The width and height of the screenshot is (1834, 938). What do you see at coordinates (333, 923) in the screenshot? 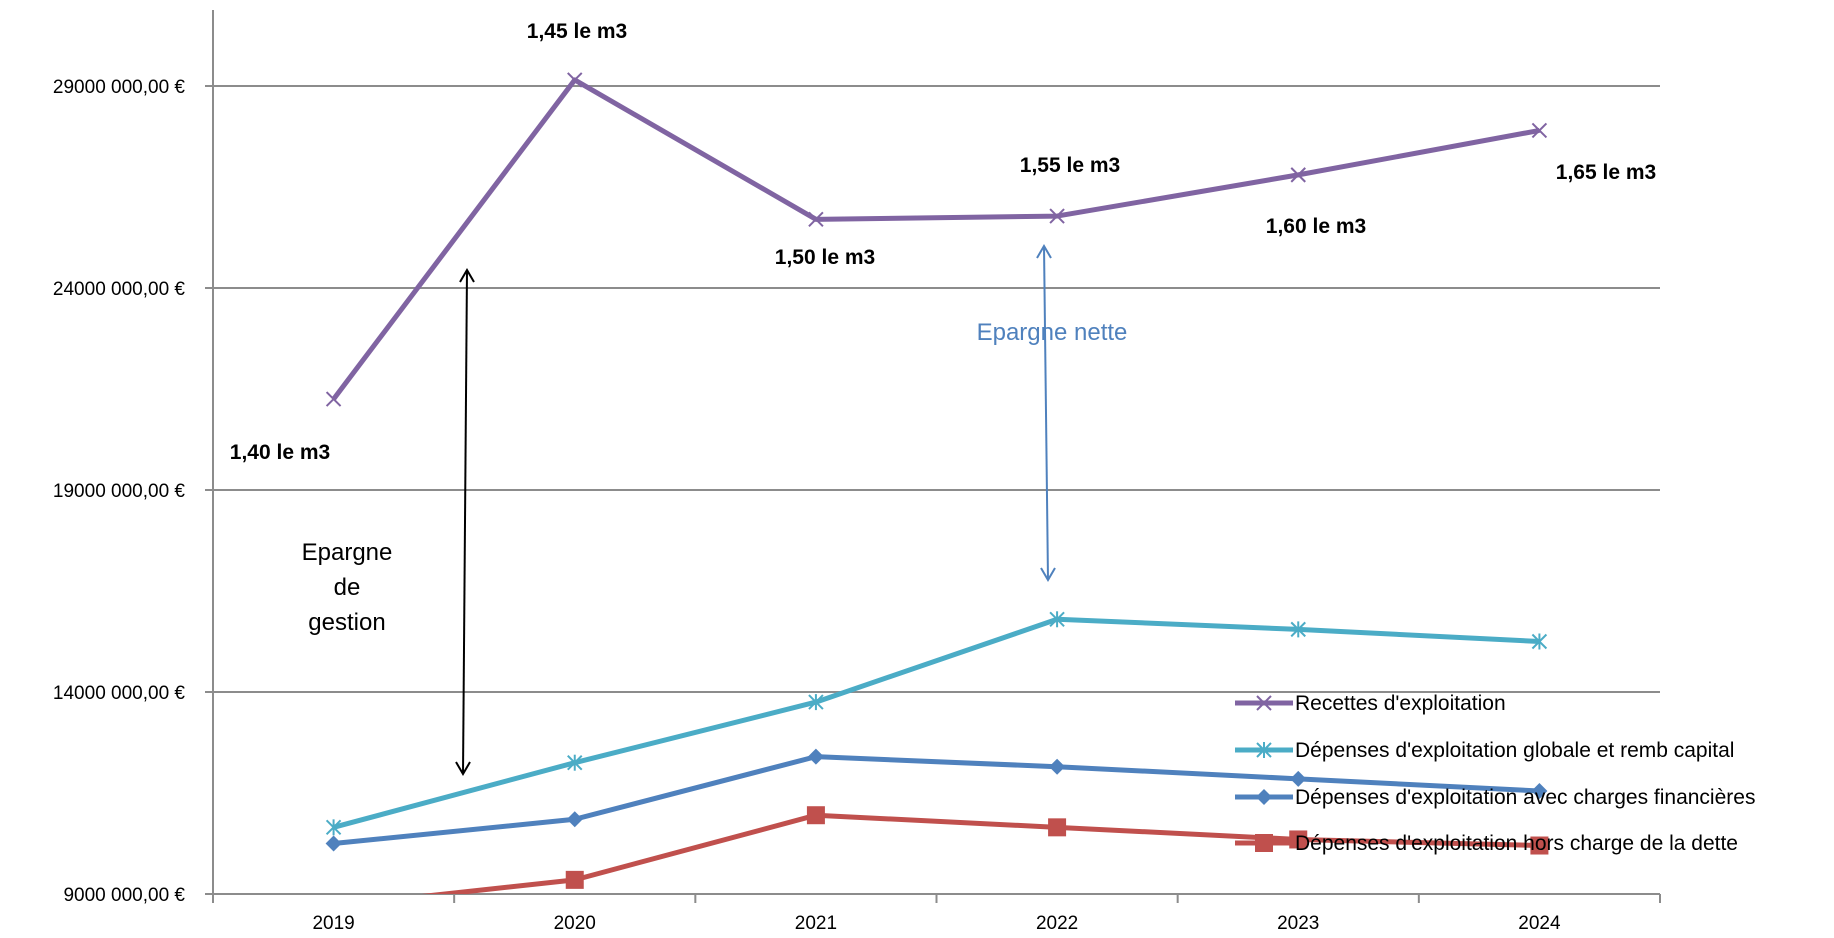
I see `x-tick-label: 2019` at bounding box center [333, 923].